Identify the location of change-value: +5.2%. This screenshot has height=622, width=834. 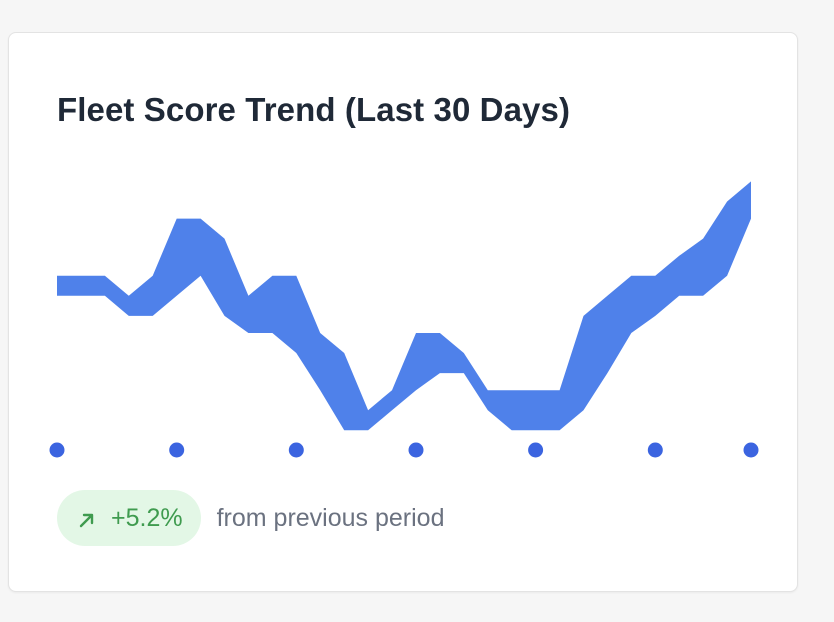
(147, 517).